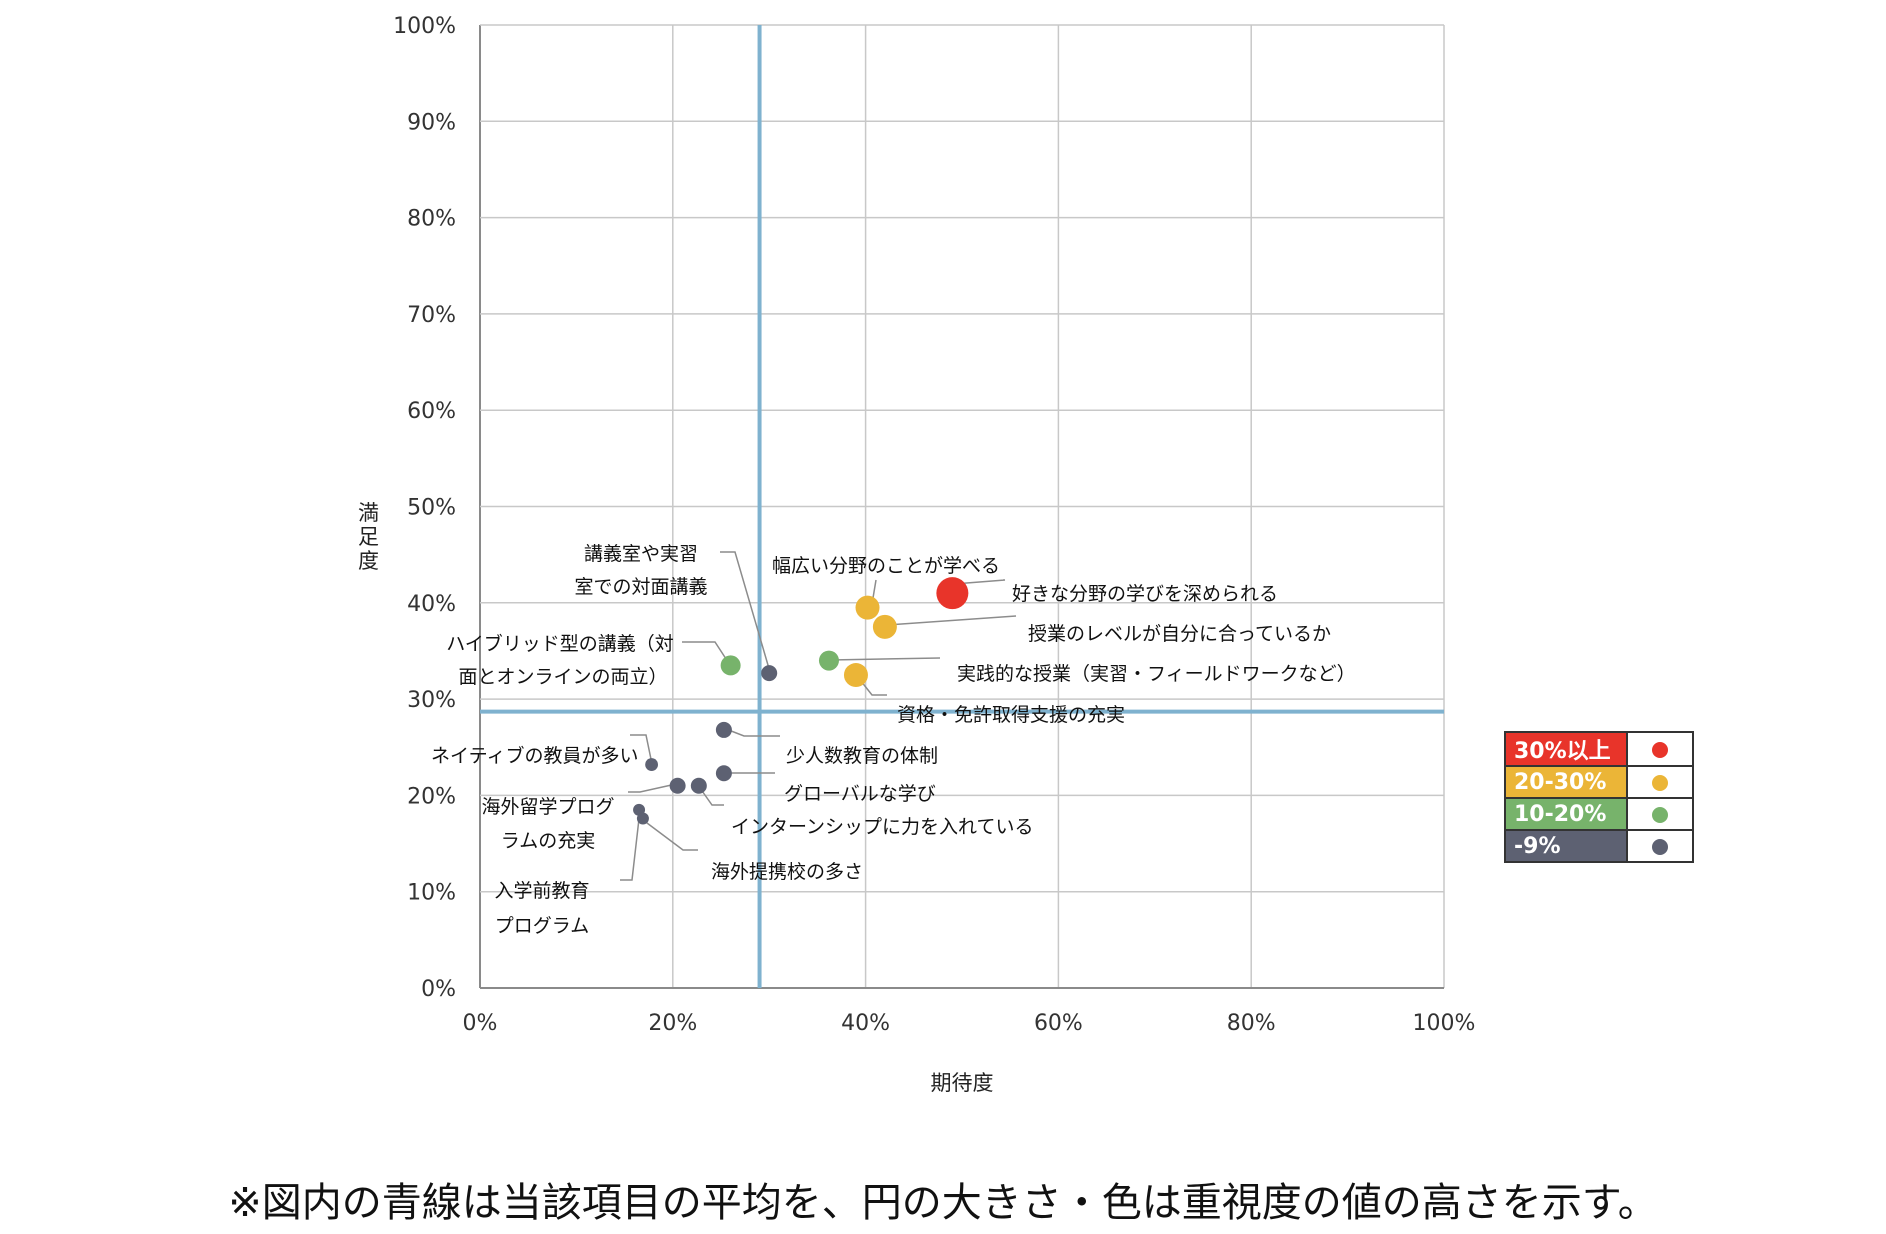  What do you see at coordinates (1058, 1023) in the screenshot?
I see `x-tick-label: 60%` at bounding box center [1058, 1023].